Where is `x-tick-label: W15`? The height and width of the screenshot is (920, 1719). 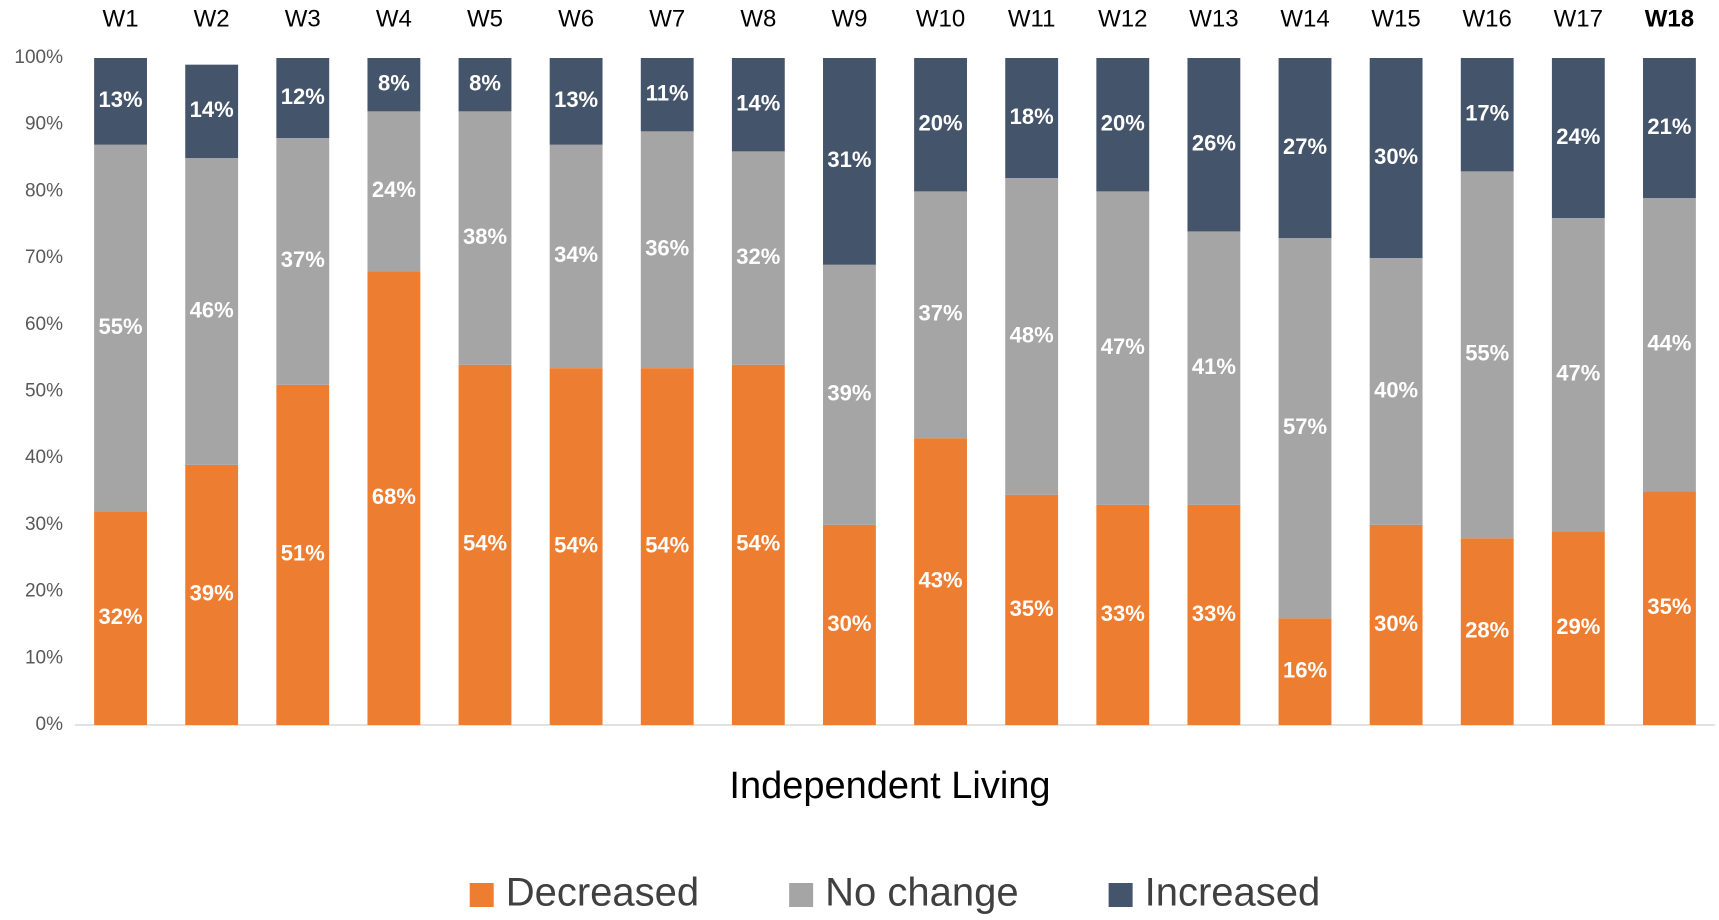
x-tick-label: W15 is located at coordinates (1395, 18).